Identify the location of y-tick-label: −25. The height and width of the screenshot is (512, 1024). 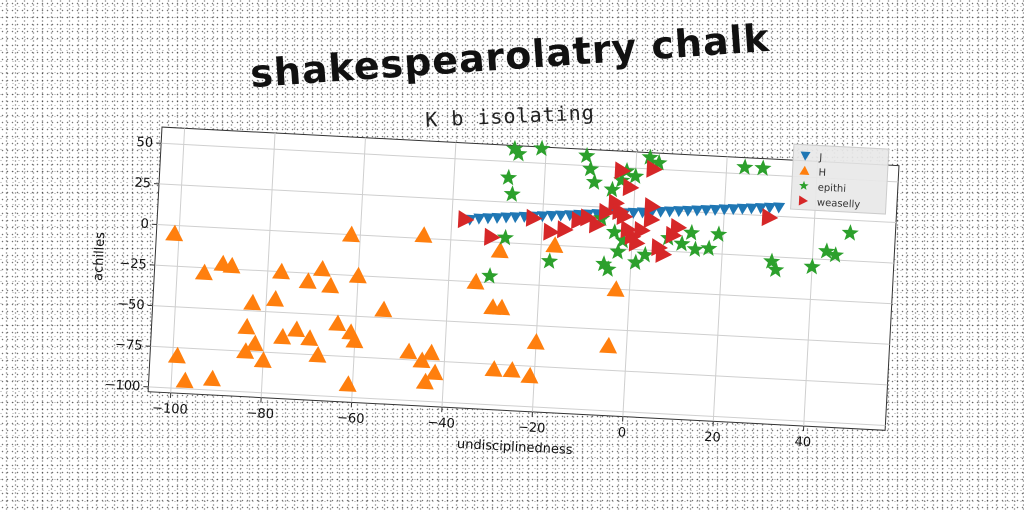
(133, 264).